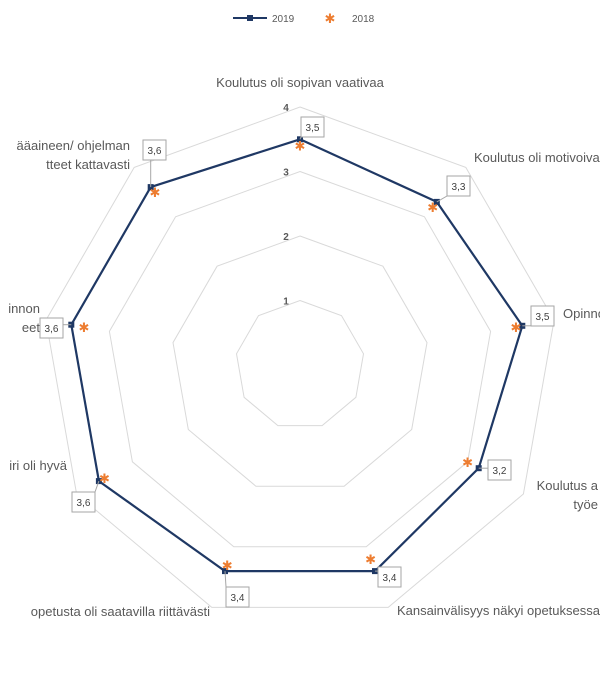 This screenshot has width=600, height=693. What do you see at coordinates (250, 18) in the screenshot?
I see `legend-marker-2019` at bounding box center [250, 18].